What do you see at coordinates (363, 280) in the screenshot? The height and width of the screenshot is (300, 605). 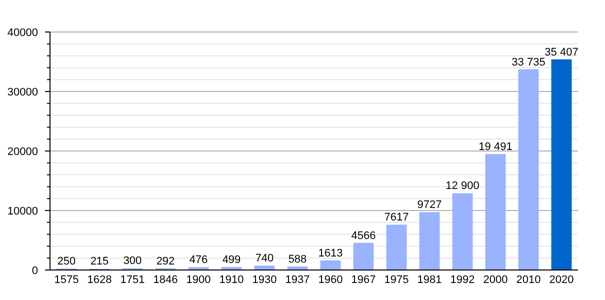 I see `x-tick-label: 1967` at bounding box center [363, 280].